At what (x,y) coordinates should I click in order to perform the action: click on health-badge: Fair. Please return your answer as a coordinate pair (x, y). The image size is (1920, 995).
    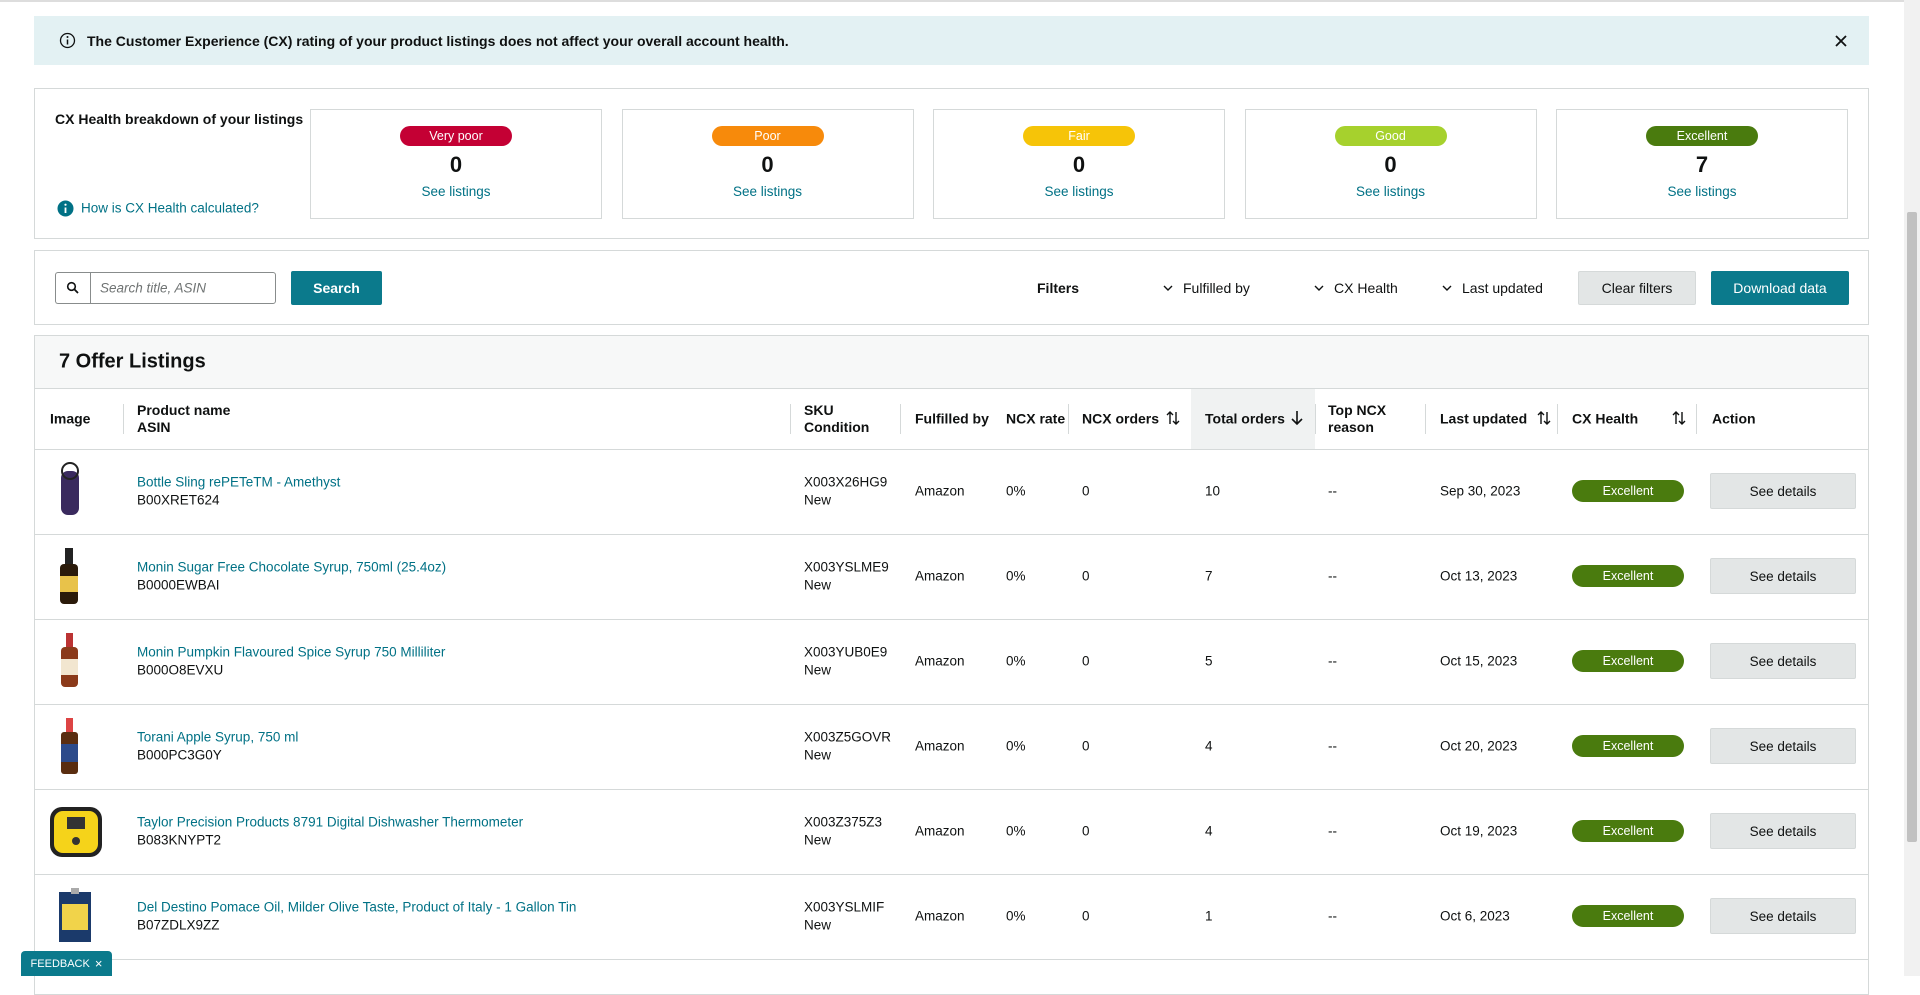
    Looking at the image, I should click on (1079, 136).